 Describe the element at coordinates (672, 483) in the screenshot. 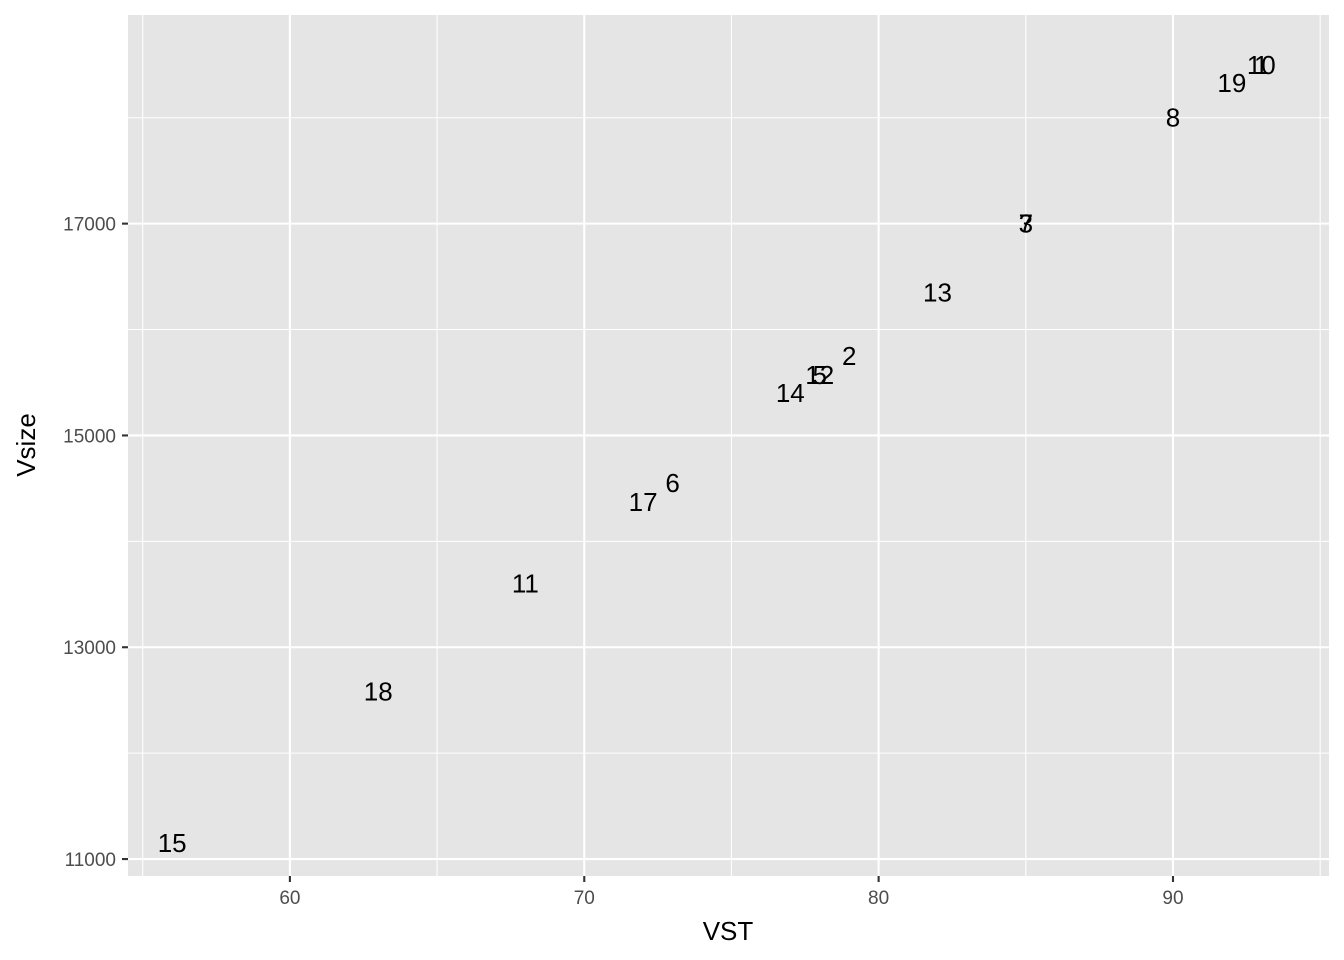

I see `point-label: 6` at that location.